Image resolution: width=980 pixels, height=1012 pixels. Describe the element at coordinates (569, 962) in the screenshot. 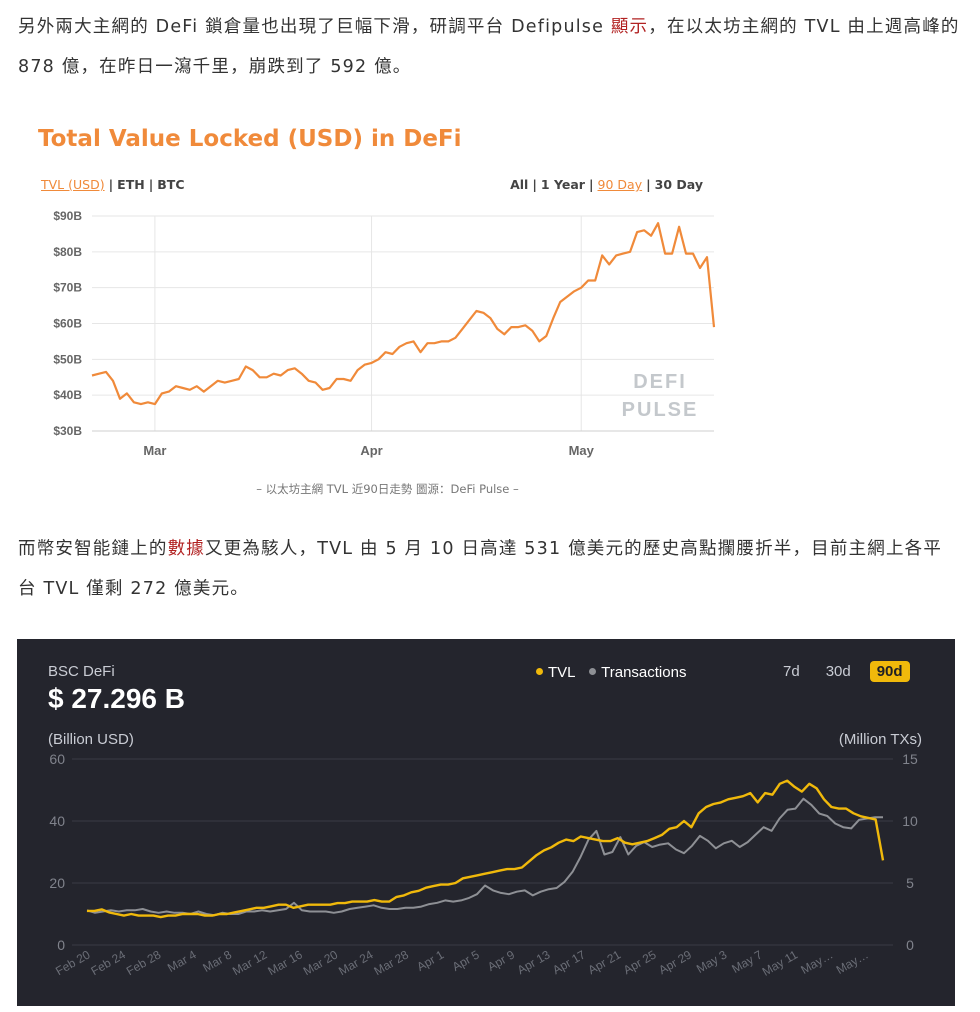

I see `x-tick-label: Apr 17` at that location.